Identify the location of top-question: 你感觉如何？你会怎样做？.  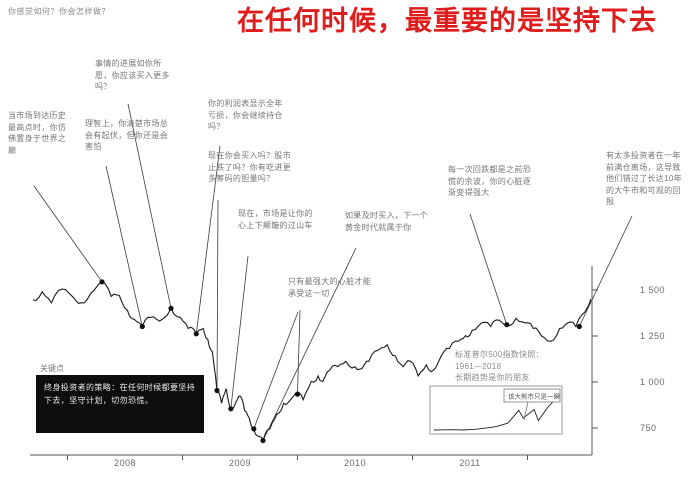
(59, 11).